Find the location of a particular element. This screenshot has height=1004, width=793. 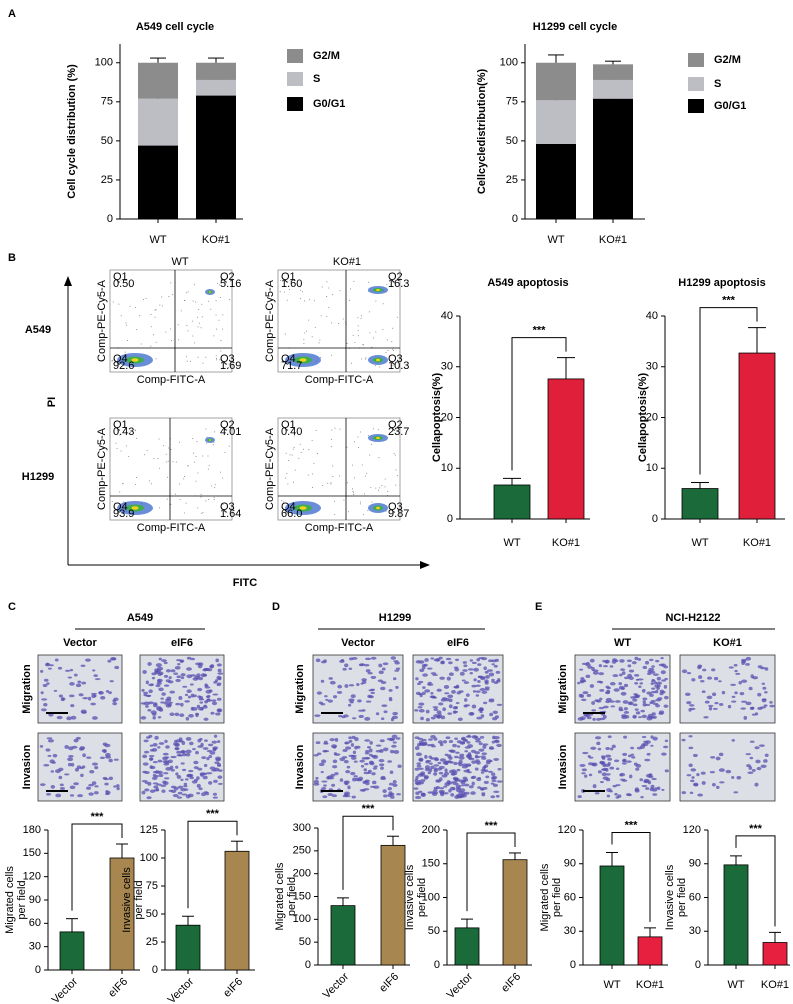

chart-title: A549 apoptosis is located at coordinates (527, 283).